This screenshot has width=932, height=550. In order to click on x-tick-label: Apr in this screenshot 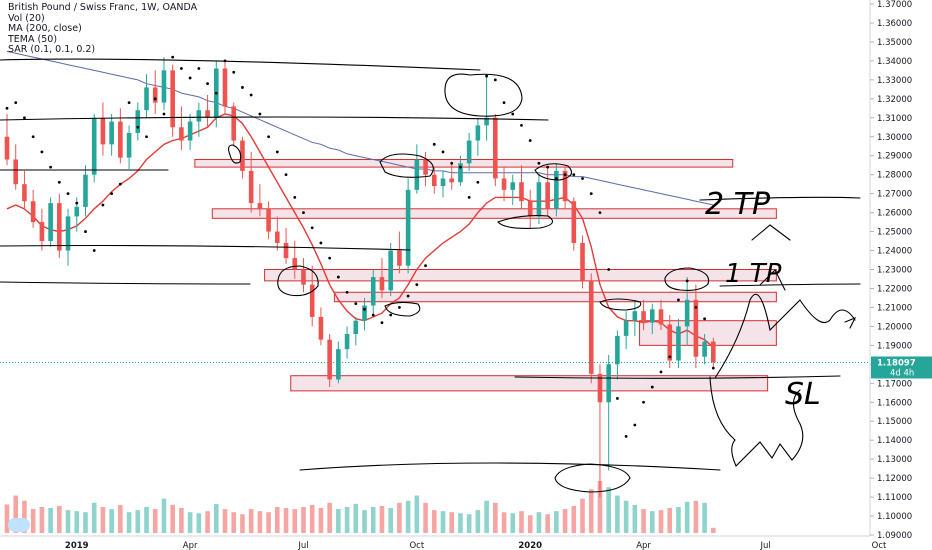, I will do `click(190, 545)`.